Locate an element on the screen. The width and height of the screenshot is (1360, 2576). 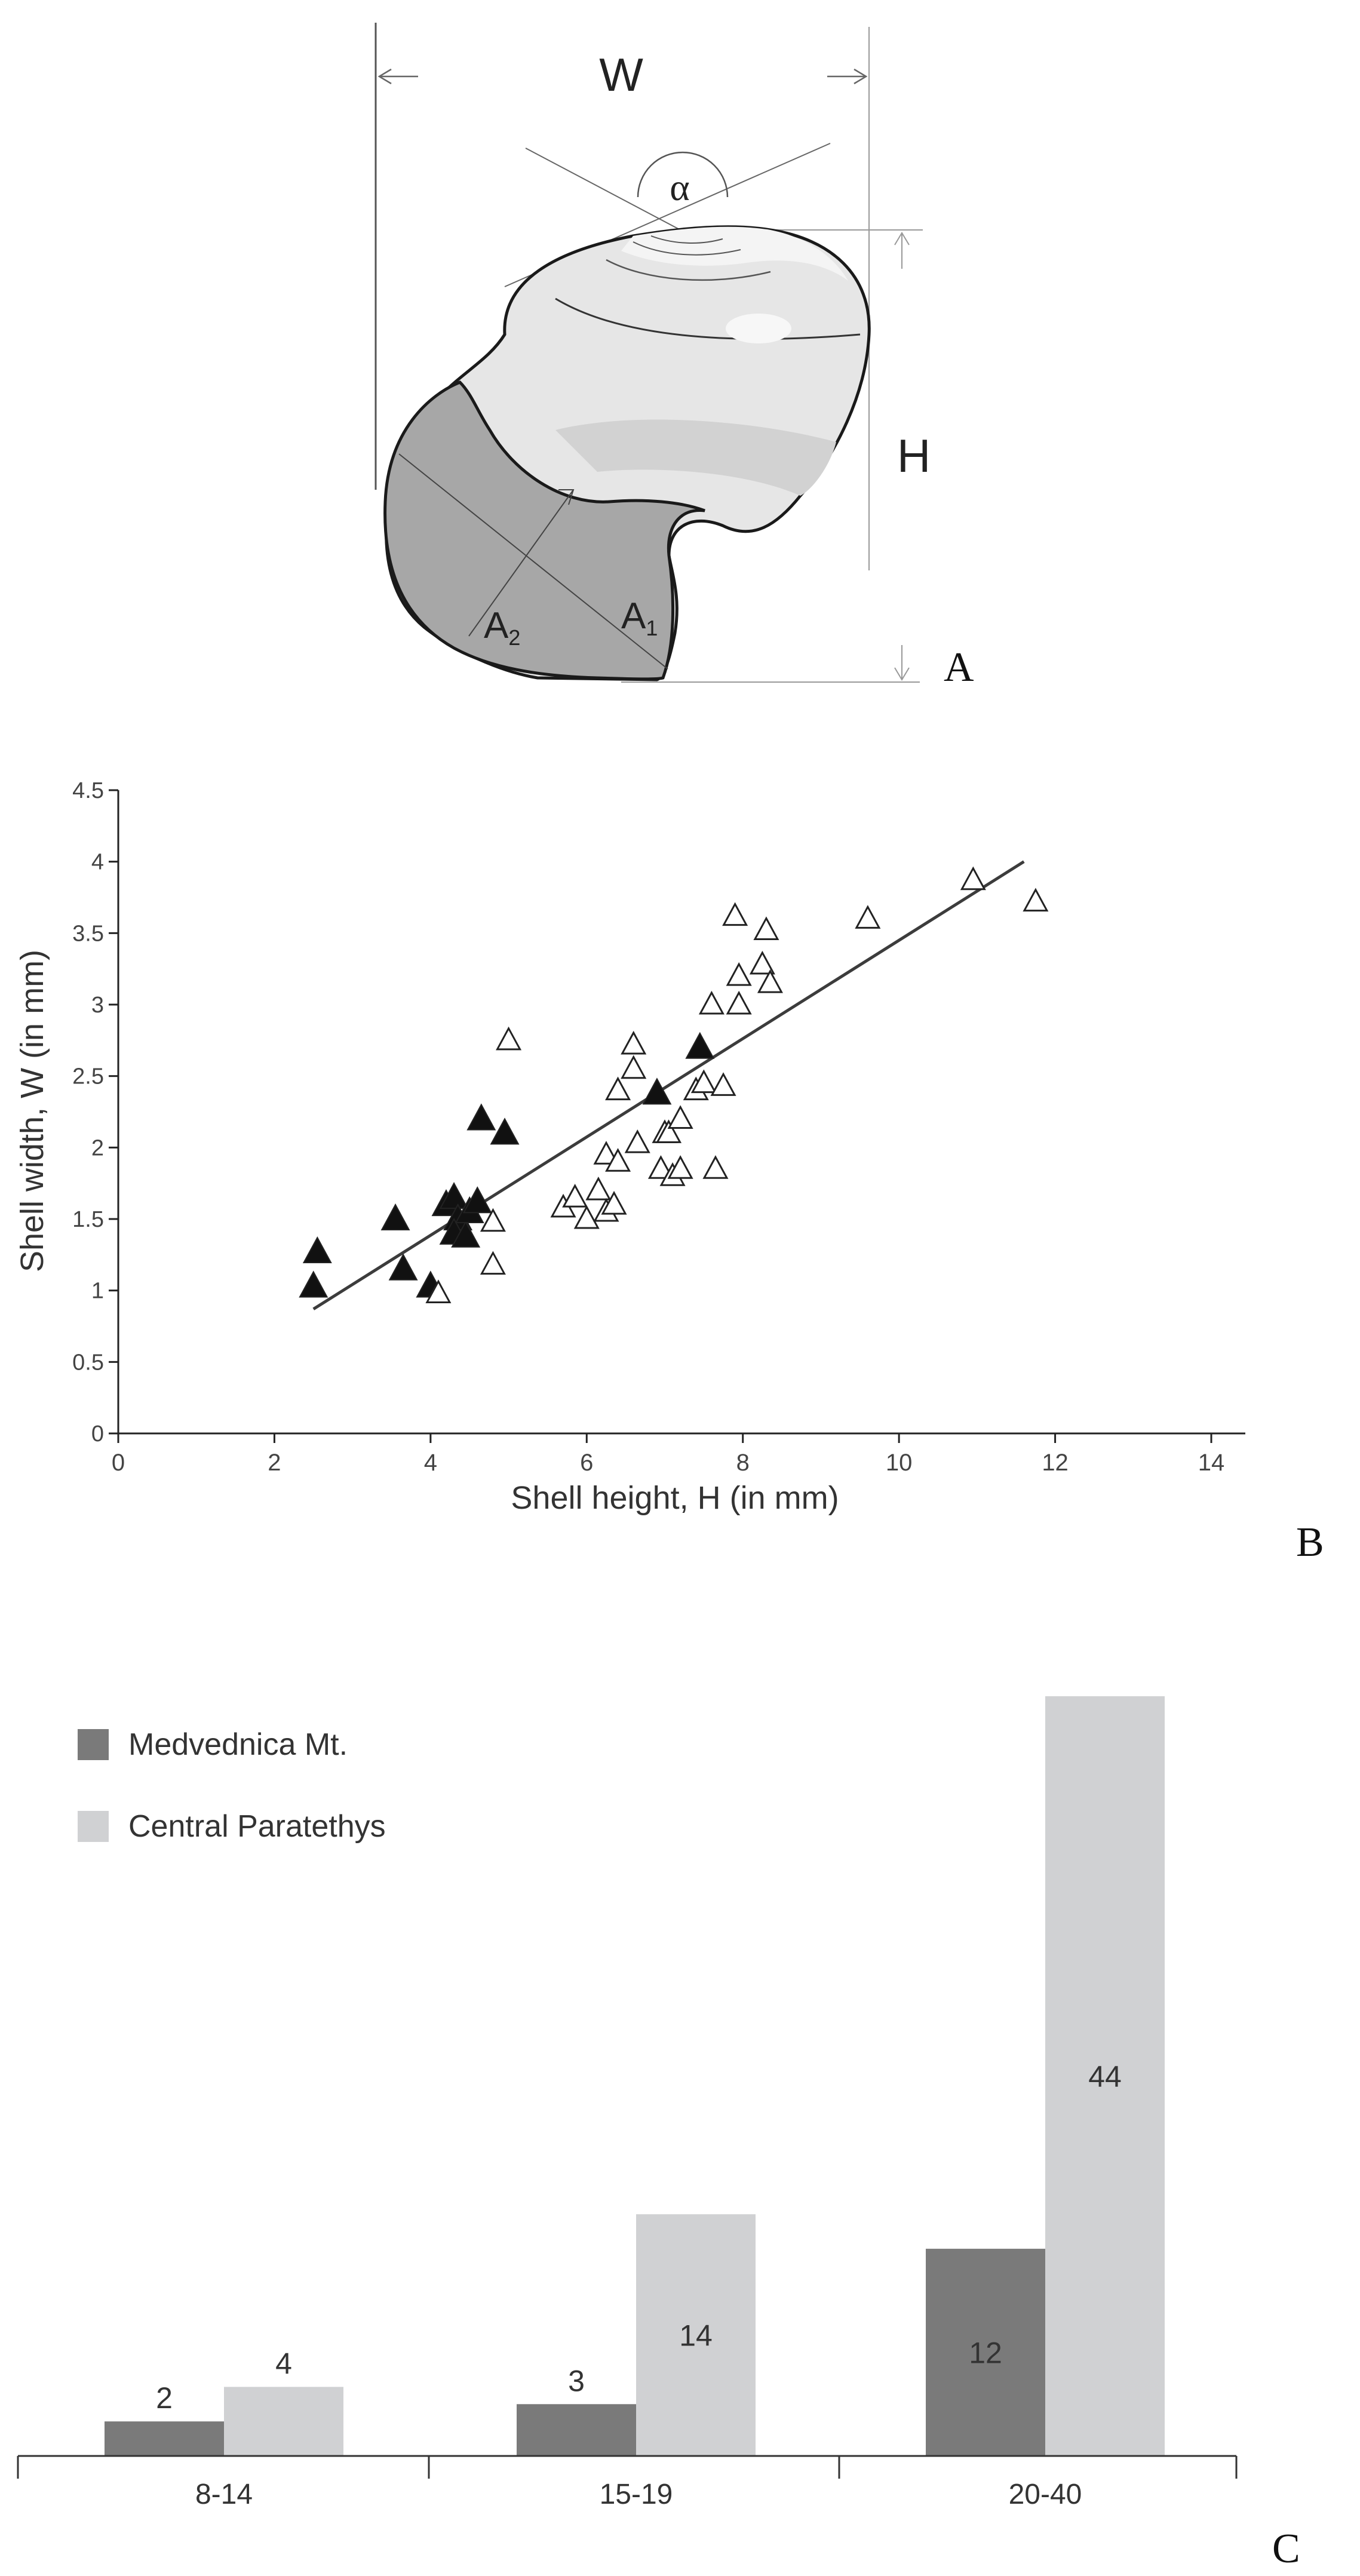
bar-data-label: 14 is located at coordinates (696, 2336).